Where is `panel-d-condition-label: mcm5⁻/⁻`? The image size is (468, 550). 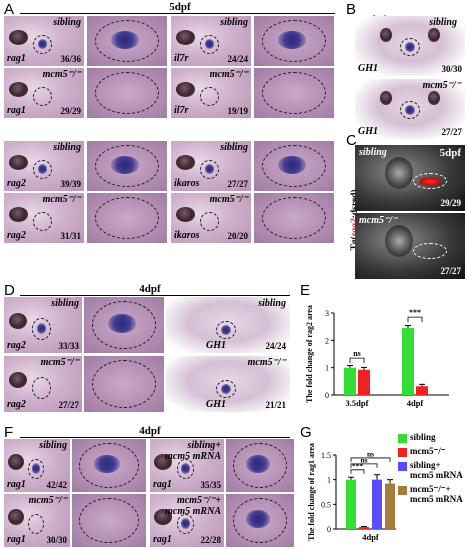 panel-d-condition-label: mcm5⁻/⁻ is located at coordinates (59, 362).